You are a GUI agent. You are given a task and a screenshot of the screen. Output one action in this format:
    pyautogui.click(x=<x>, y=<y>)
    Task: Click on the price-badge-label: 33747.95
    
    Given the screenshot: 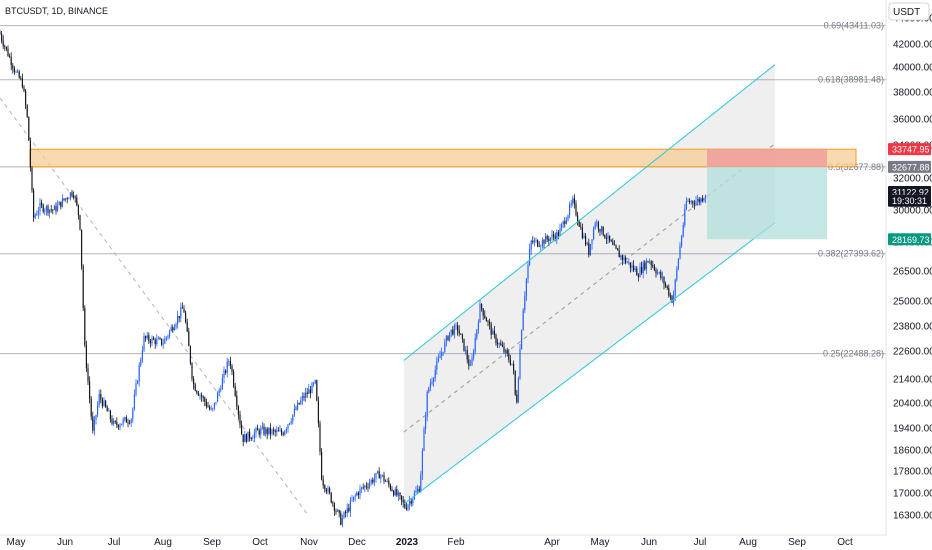 What is the action you would take?
    pyautogui.click(x=911, y=150)
    